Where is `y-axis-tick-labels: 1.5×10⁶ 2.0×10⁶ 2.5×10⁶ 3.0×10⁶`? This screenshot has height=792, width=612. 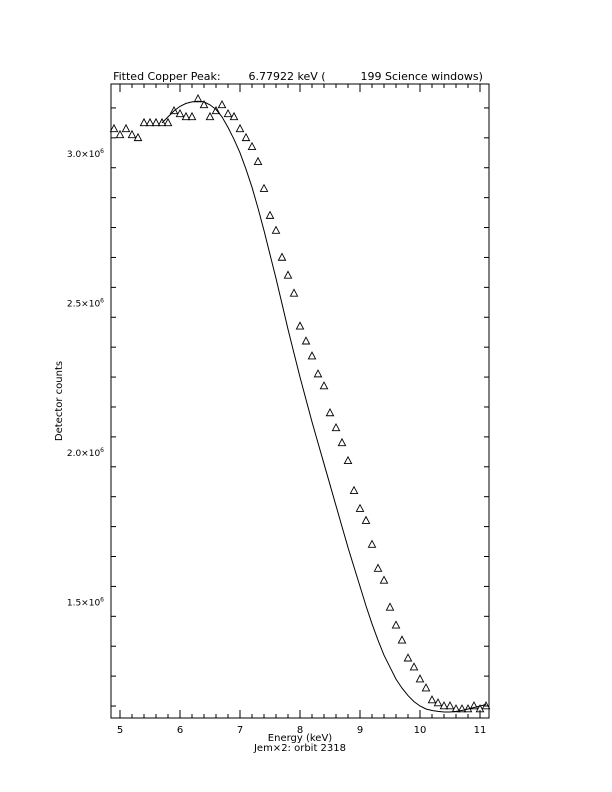
y-axis-tick-labels: 1.5×10⁶ 2.0×10⁶ 2.5×10⁶ 3.0×10⁶ is located at coordinates (85, 378).